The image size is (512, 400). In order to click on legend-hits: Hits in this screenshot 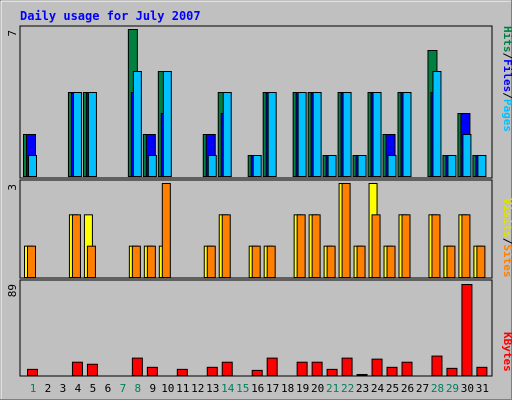, I will do `click(506, 39)`.